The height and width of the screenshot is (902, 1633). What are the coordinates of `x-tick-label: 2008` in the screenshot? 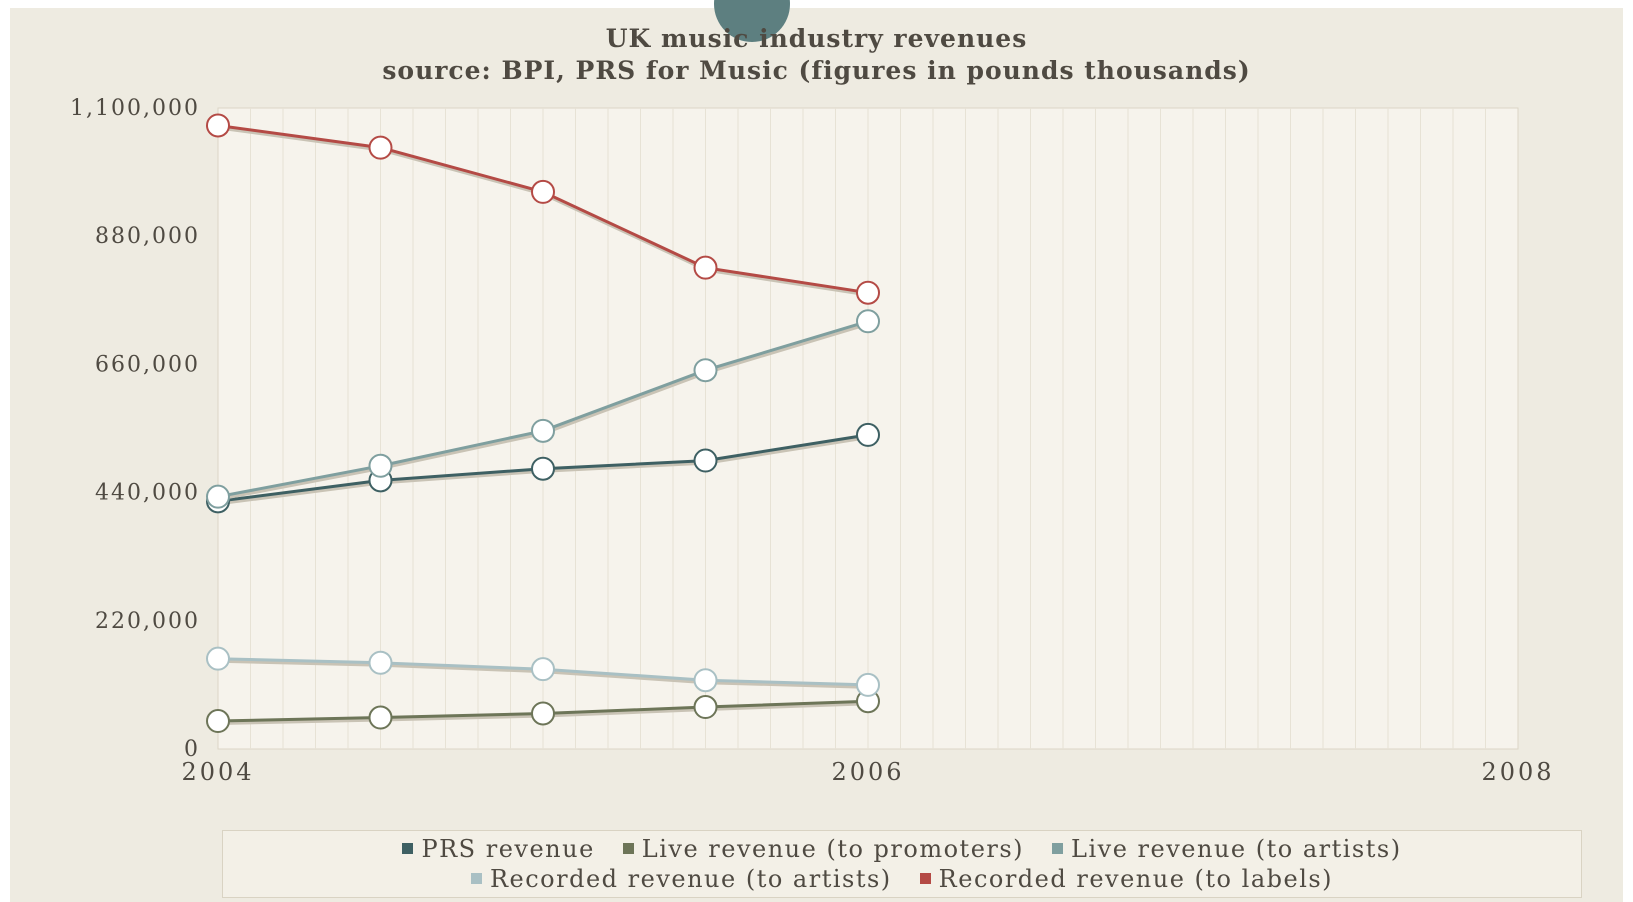 It's located at (1517, 772).